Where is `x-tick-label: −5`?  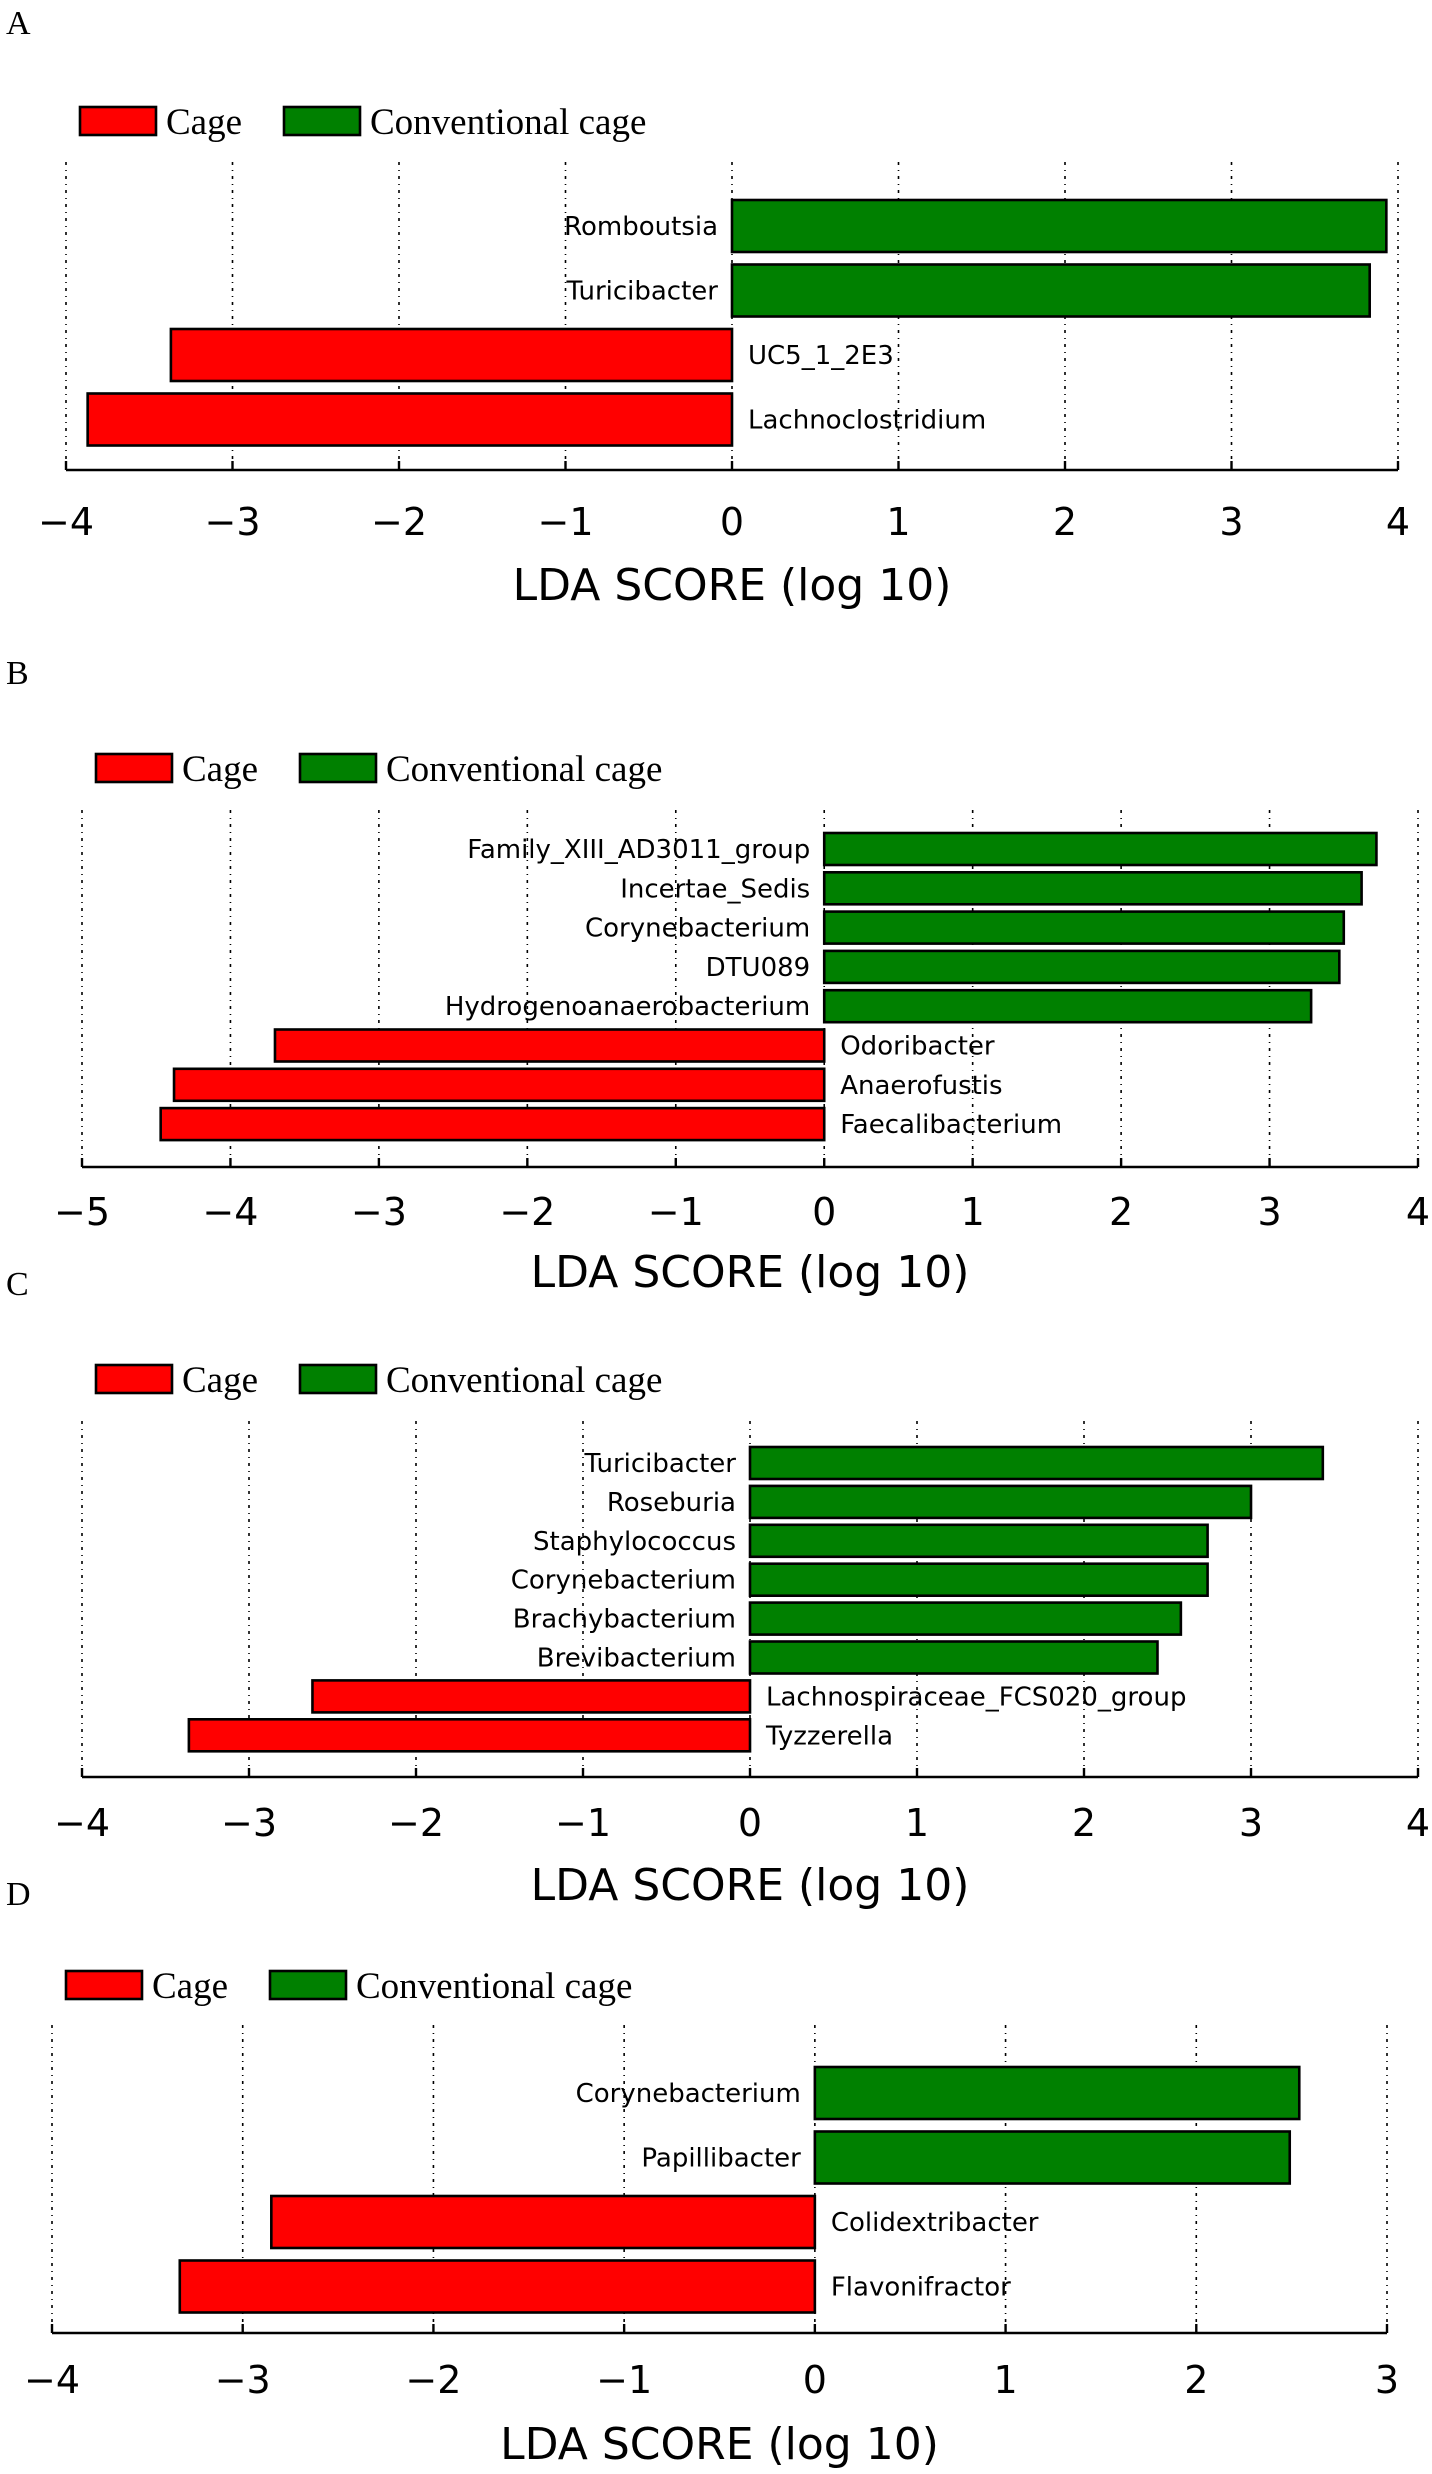
x-tick-label: −5 is located at coordinates (82, 1212).